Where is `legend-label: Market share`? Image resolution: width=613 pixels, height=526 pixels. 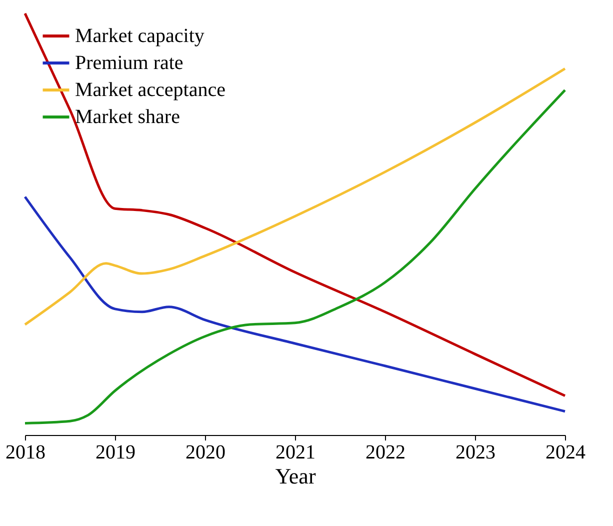 legend-label: Market share is located at coordinates (127, 117).